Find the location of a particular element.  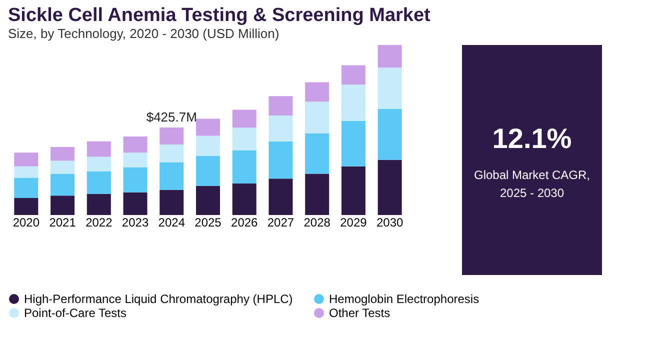

x-tick-label: 2024 is located at coordinates (172, 223).